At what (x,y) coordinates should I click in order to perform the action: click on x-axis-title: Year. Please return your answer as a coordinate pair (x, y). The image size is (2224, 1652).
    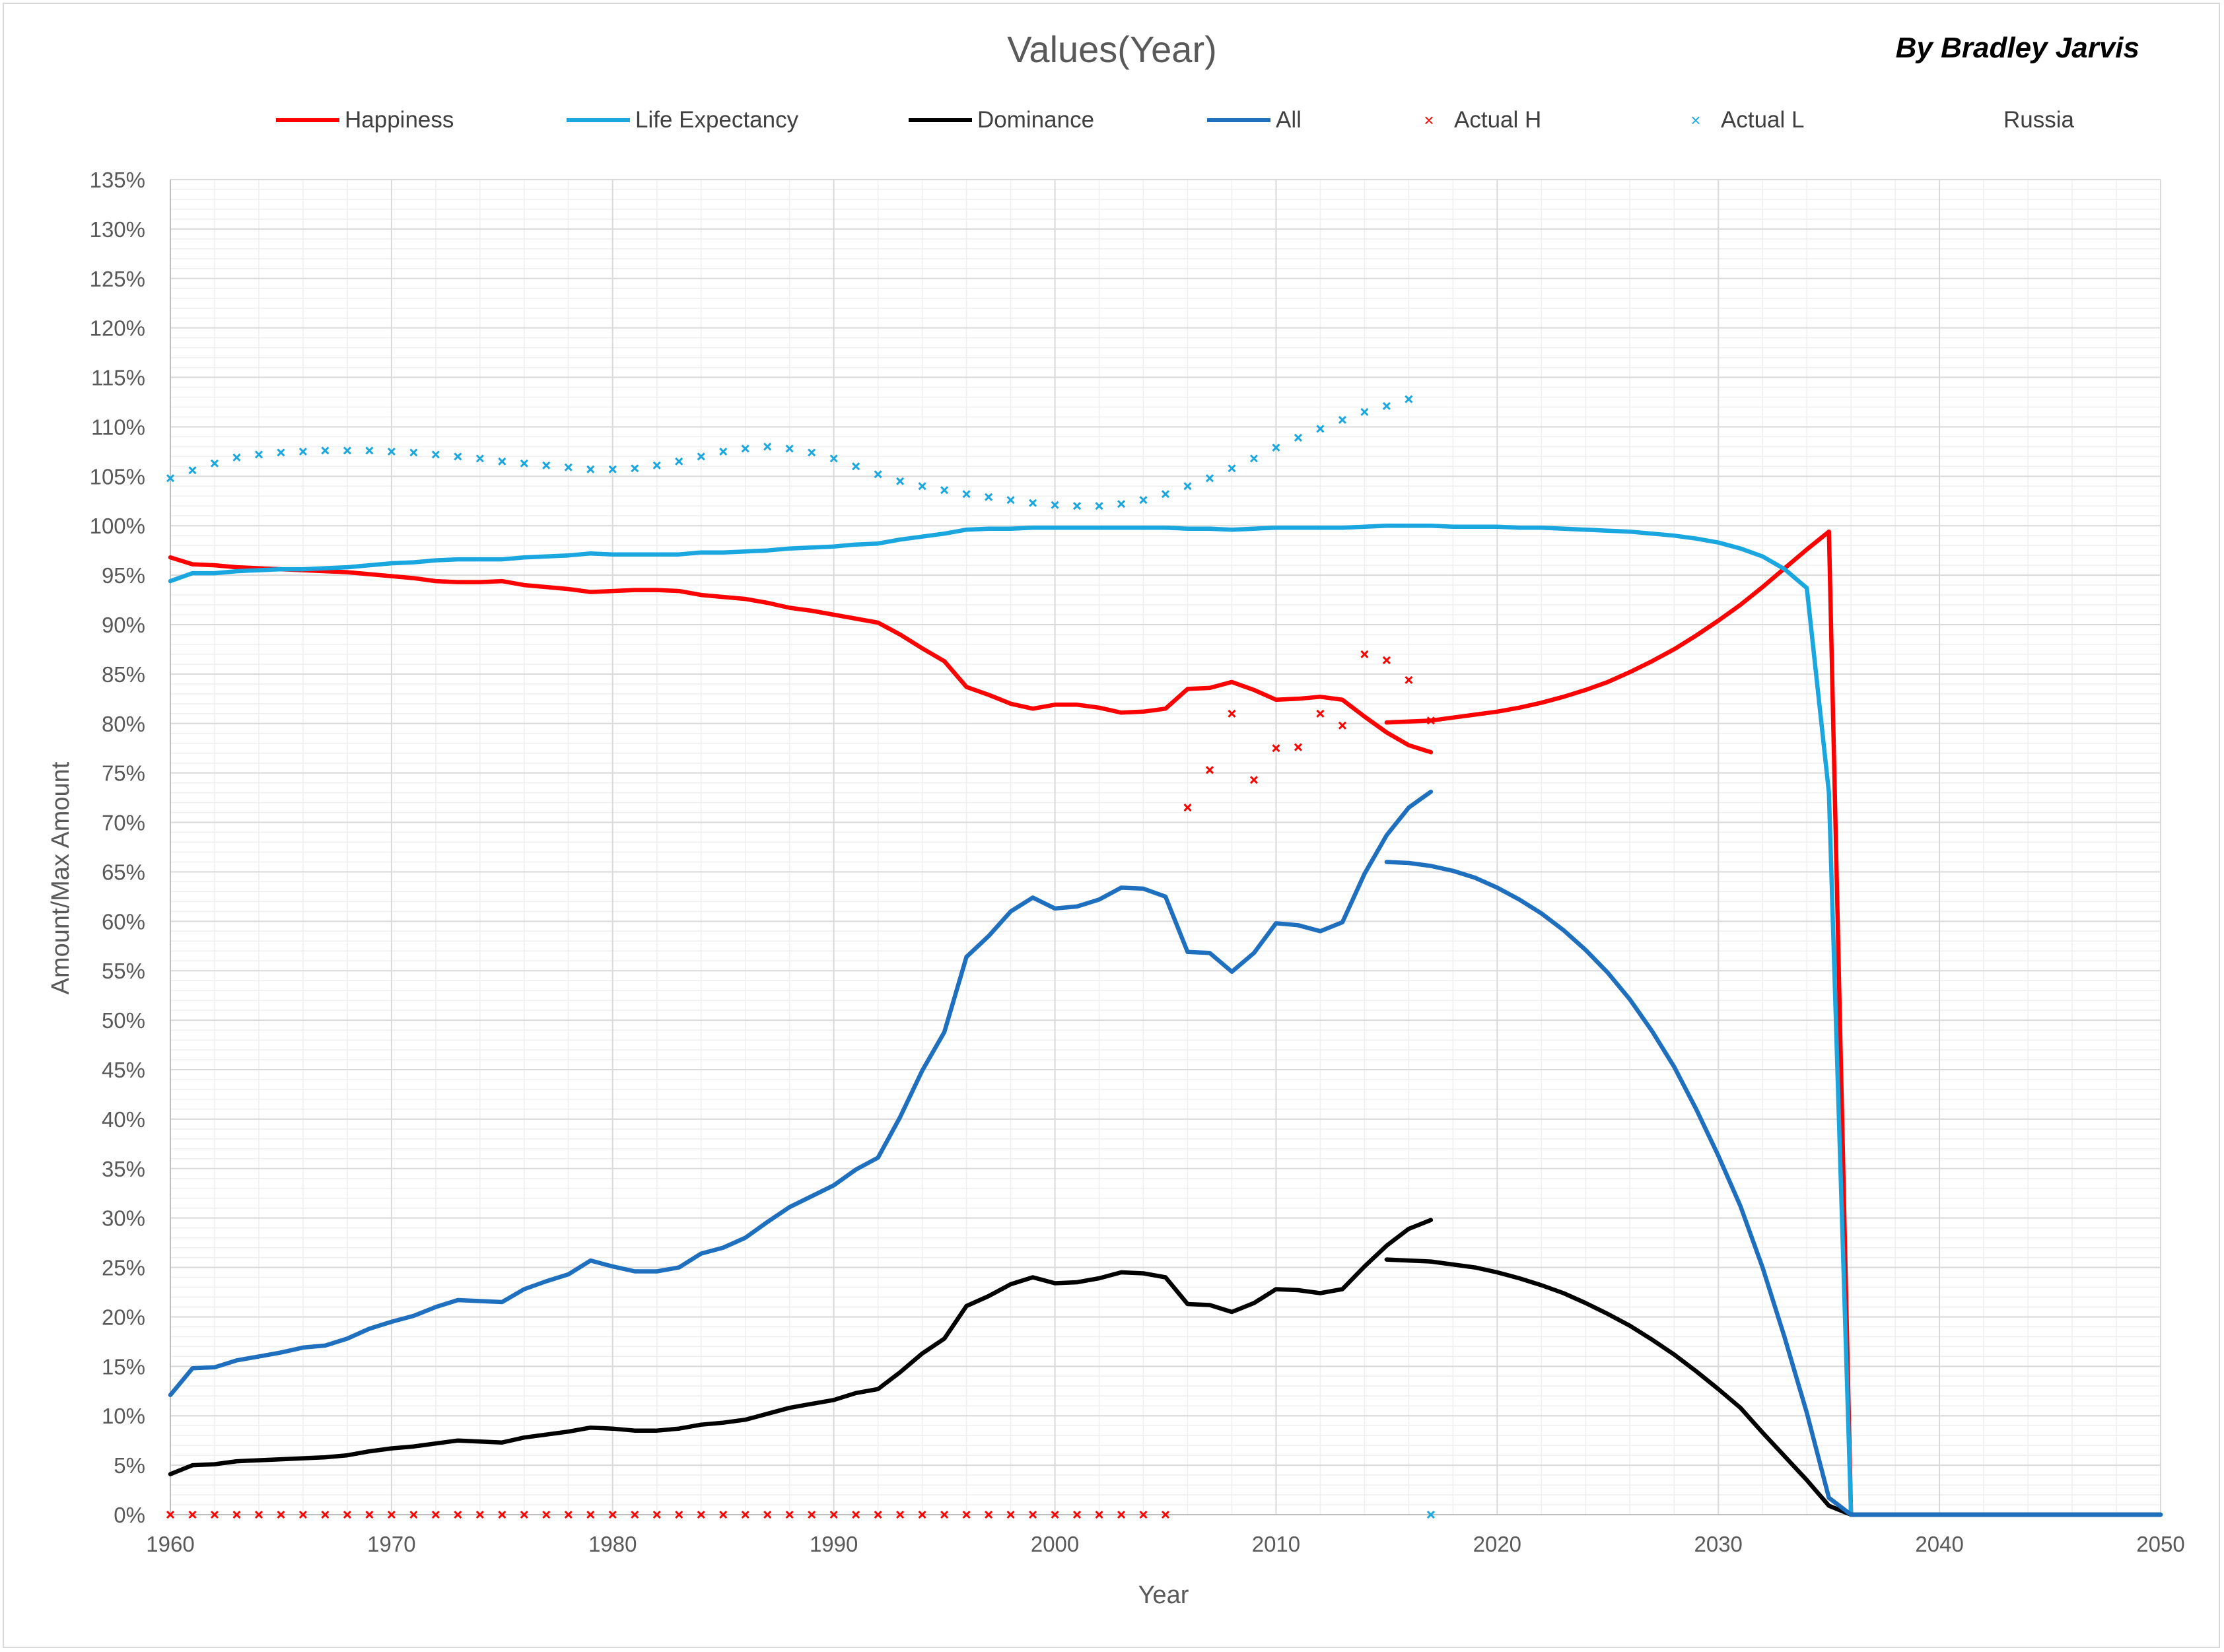
    Looking at the image, I should click on (1163, 1595).